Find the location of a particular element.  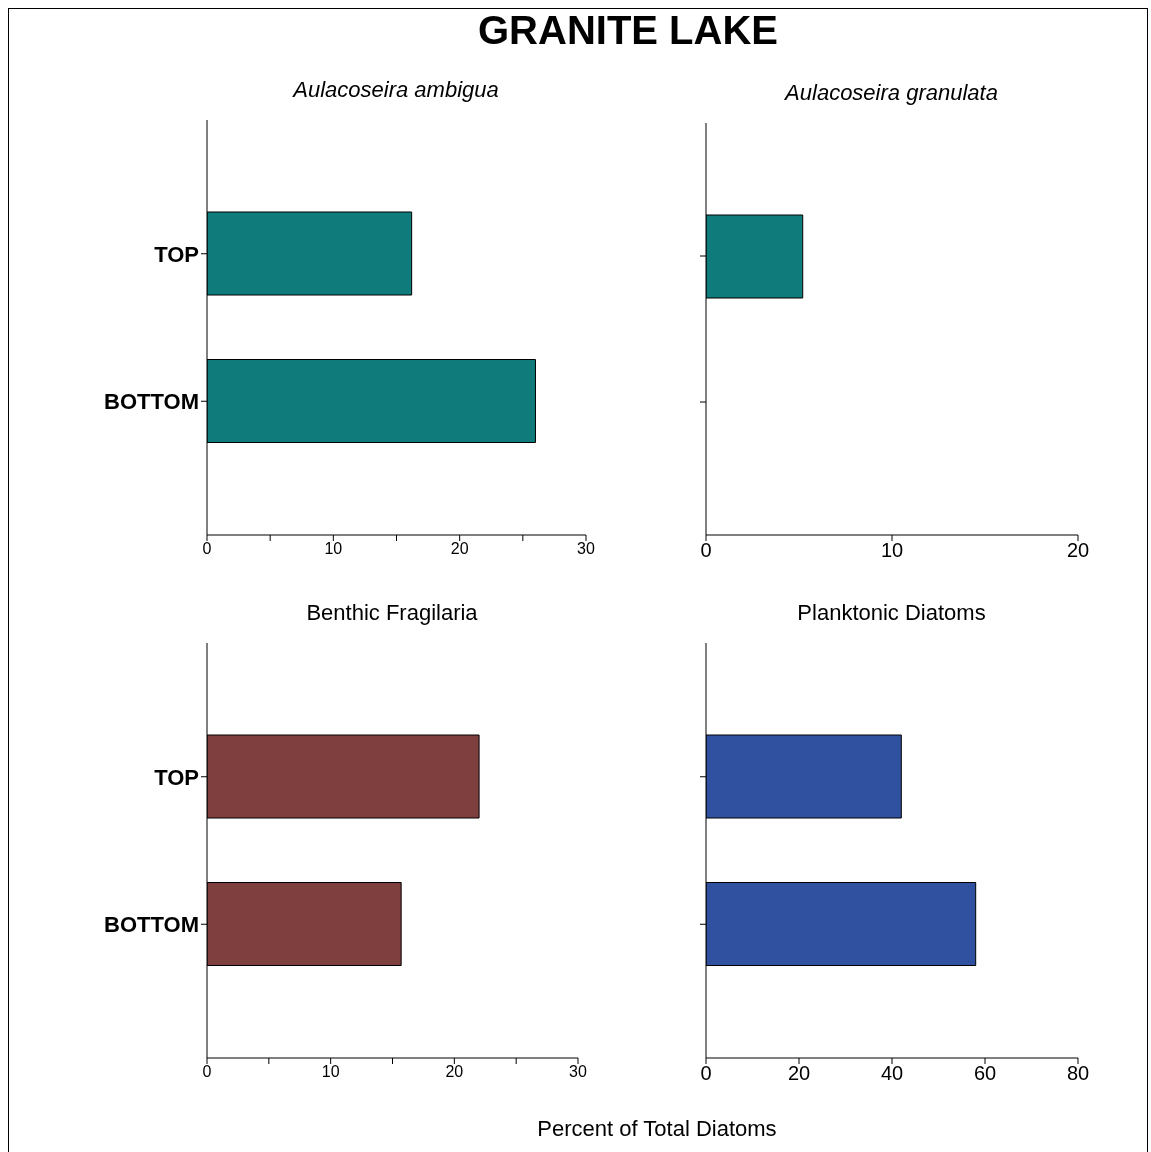

x-tick-label: 40 is located at coordinates (892, 1073).